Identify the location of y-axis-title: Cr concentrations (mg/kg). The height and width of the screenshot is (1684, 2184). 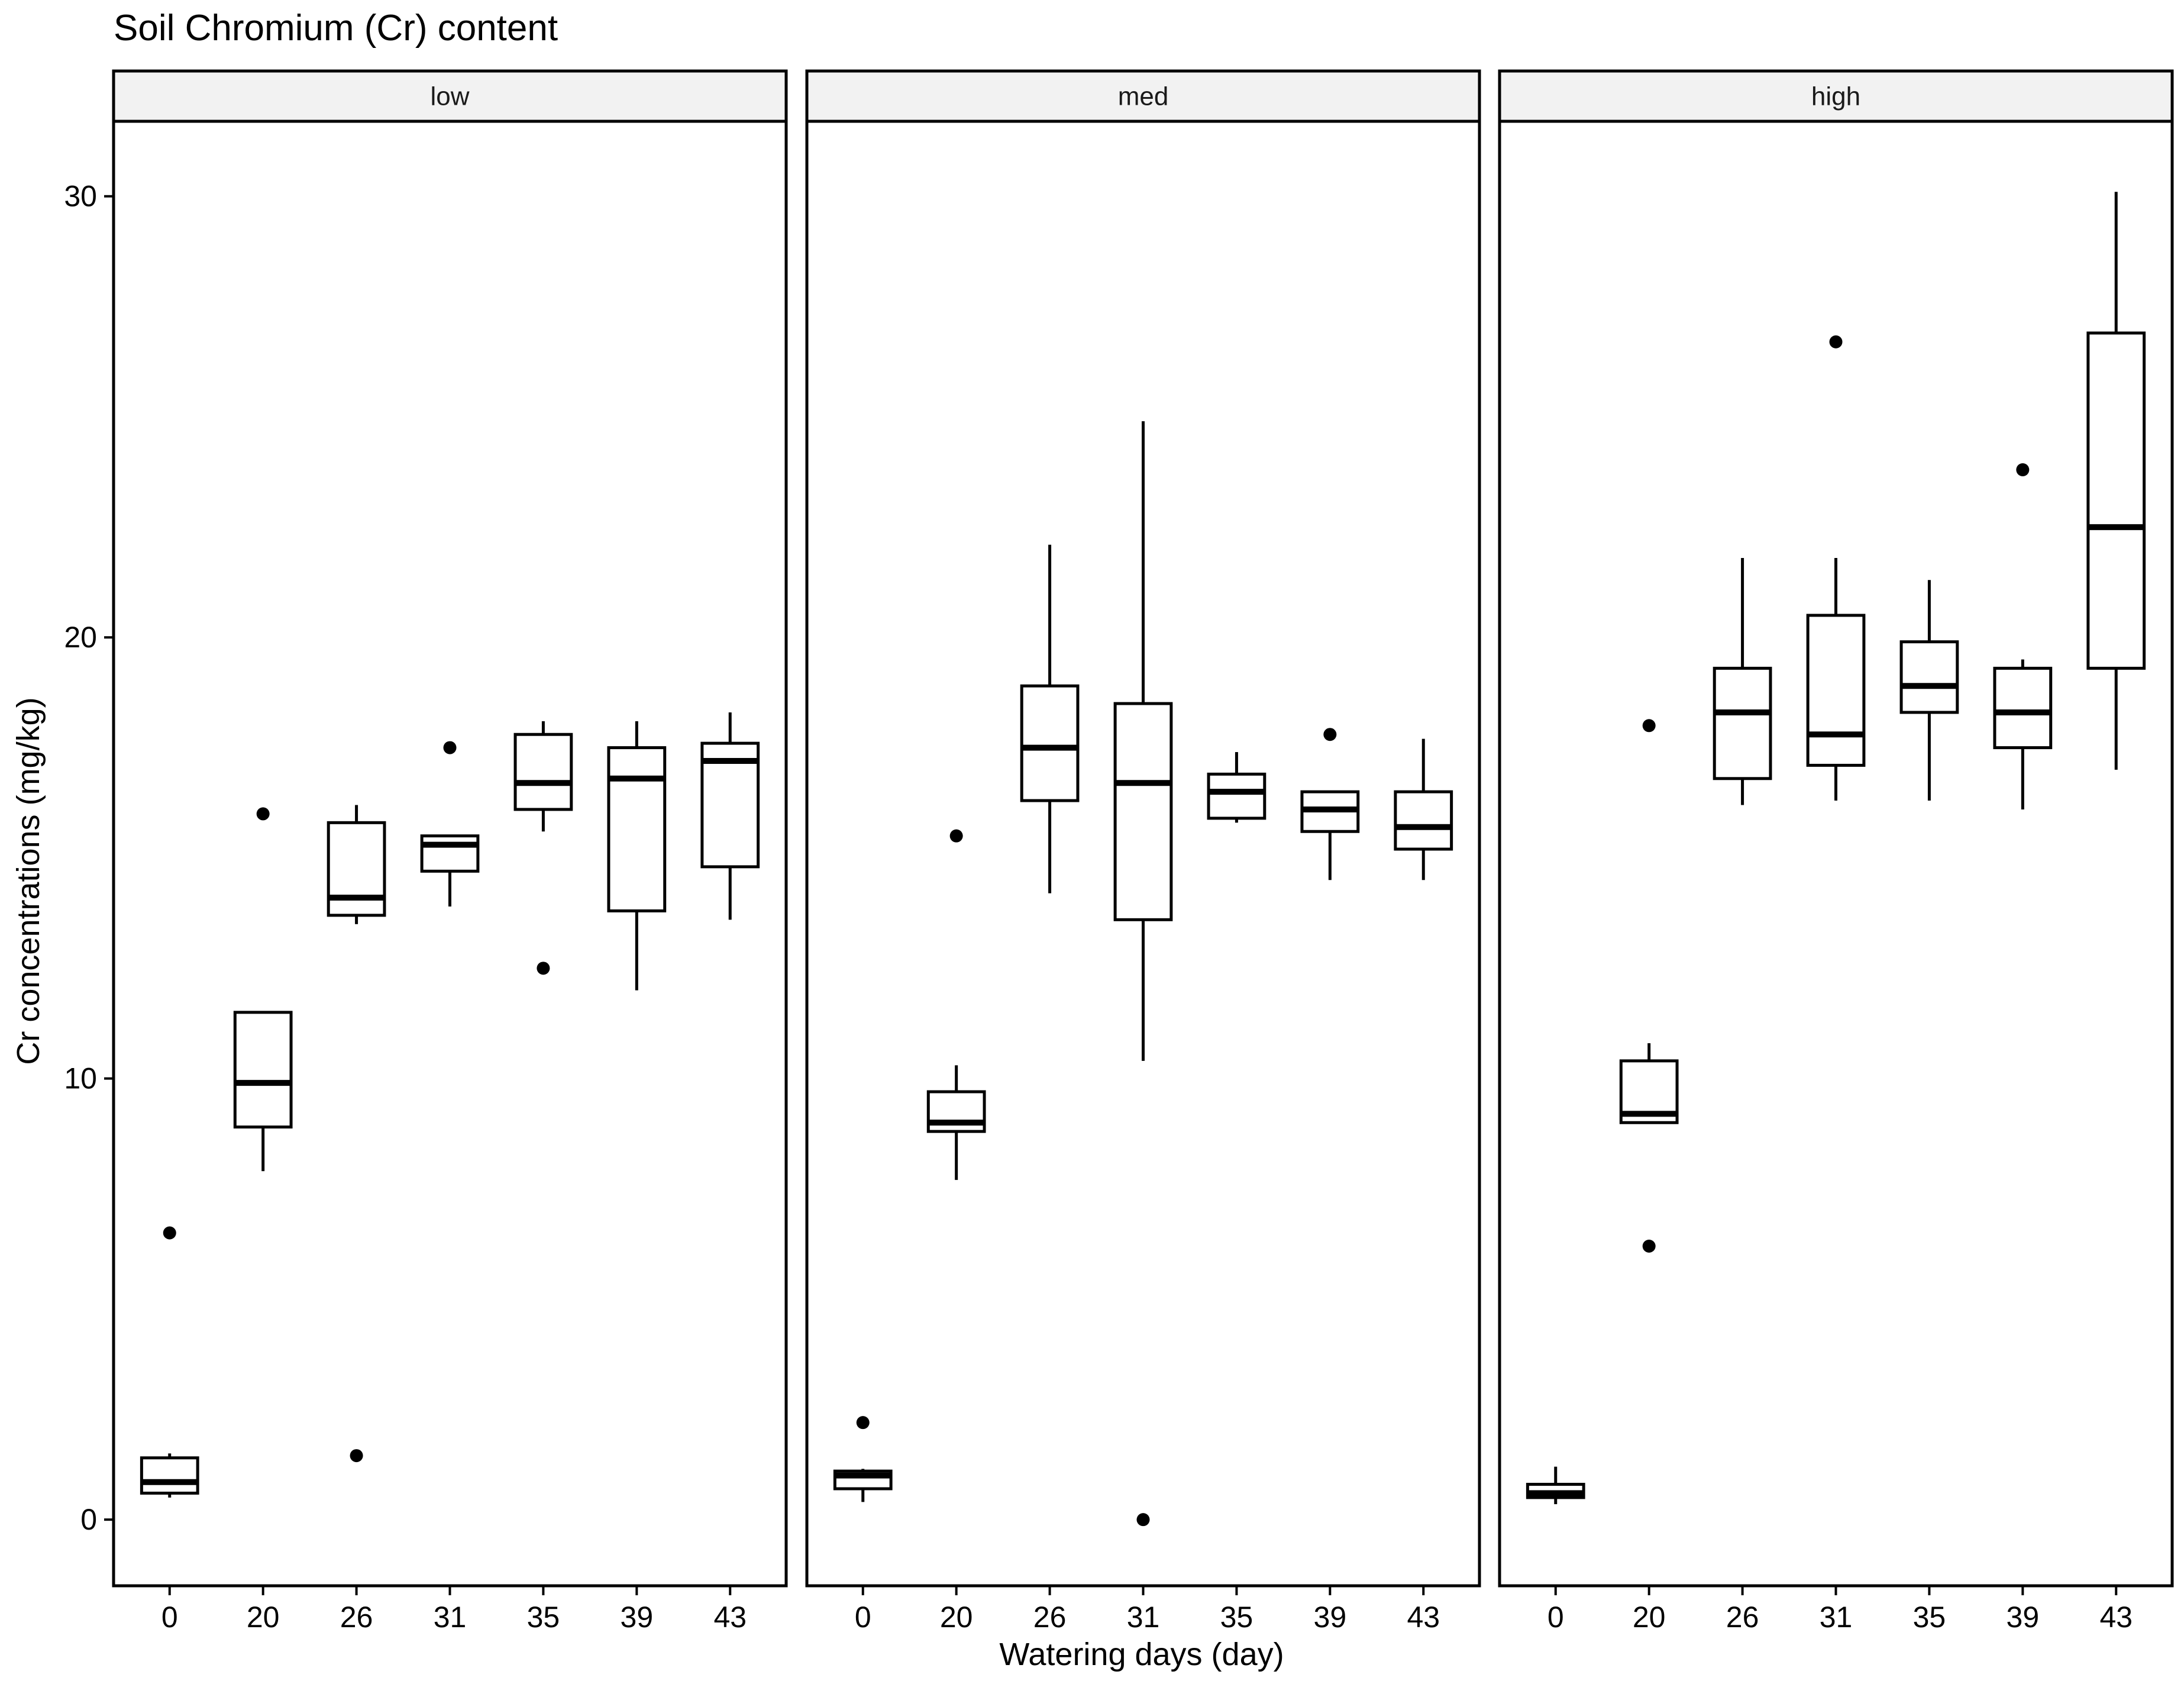
(28, 880).